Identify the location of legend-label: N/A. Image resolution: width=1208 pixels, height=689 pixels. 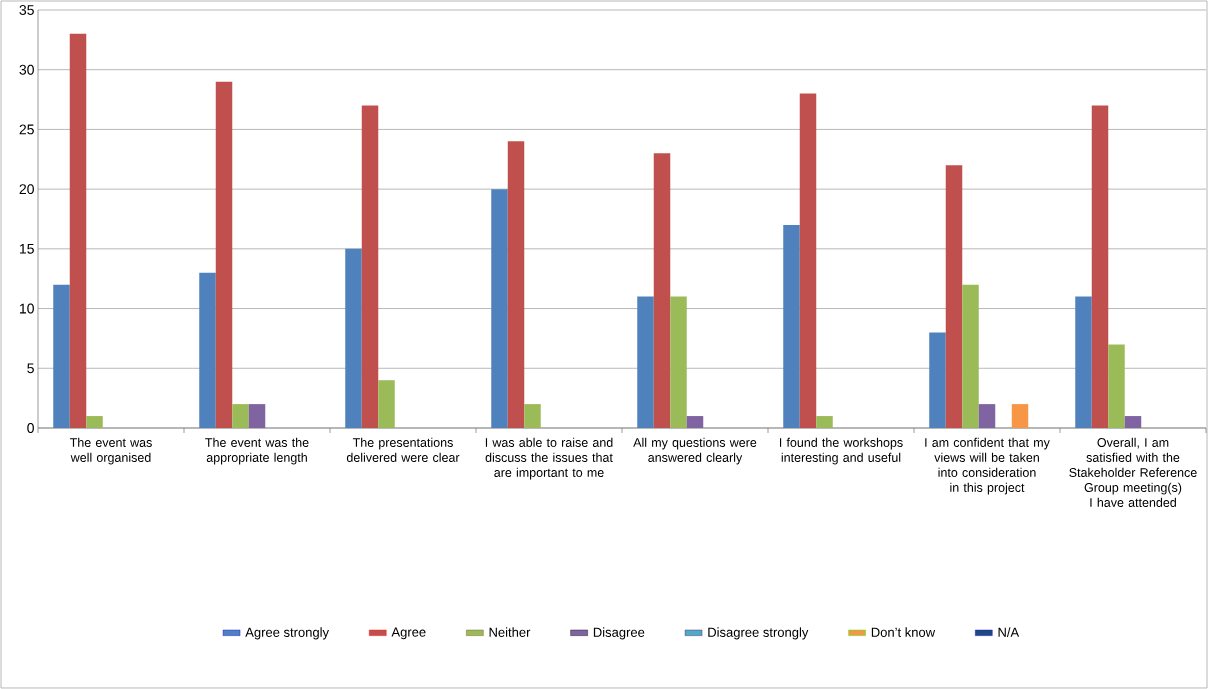
(1009, 632).